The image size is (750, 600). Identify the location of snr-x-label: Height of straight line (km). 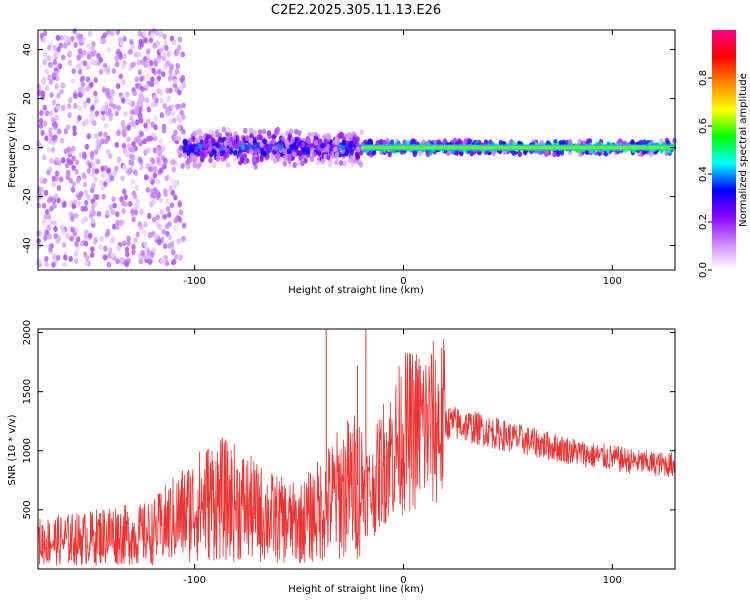
(356, 589).